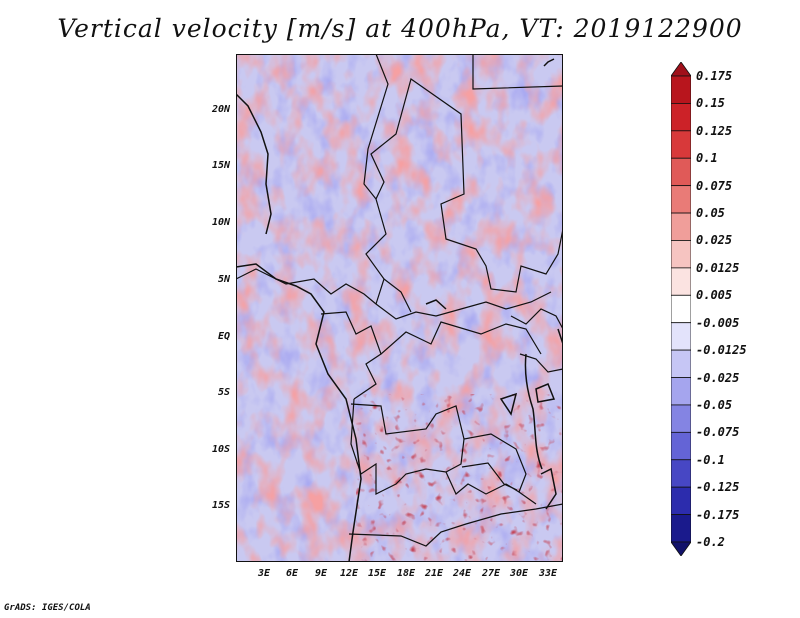 This screenshot has width=800, height=618. Describe the element at coordinates (707, 158) in the screenshot. I see `cbar-label: 0.1` at that location.